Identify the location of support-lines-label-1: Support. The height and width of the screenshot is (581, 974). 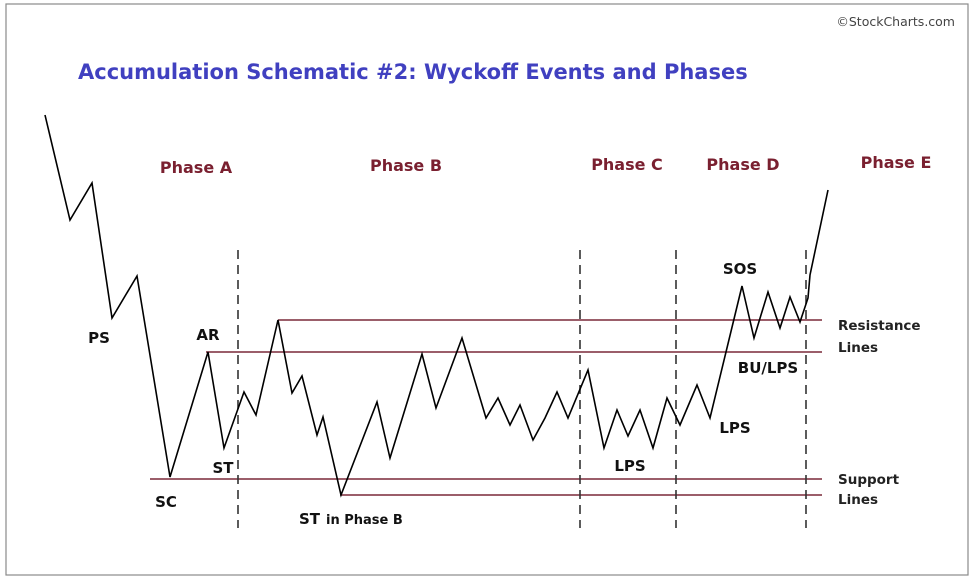
(869, 480).